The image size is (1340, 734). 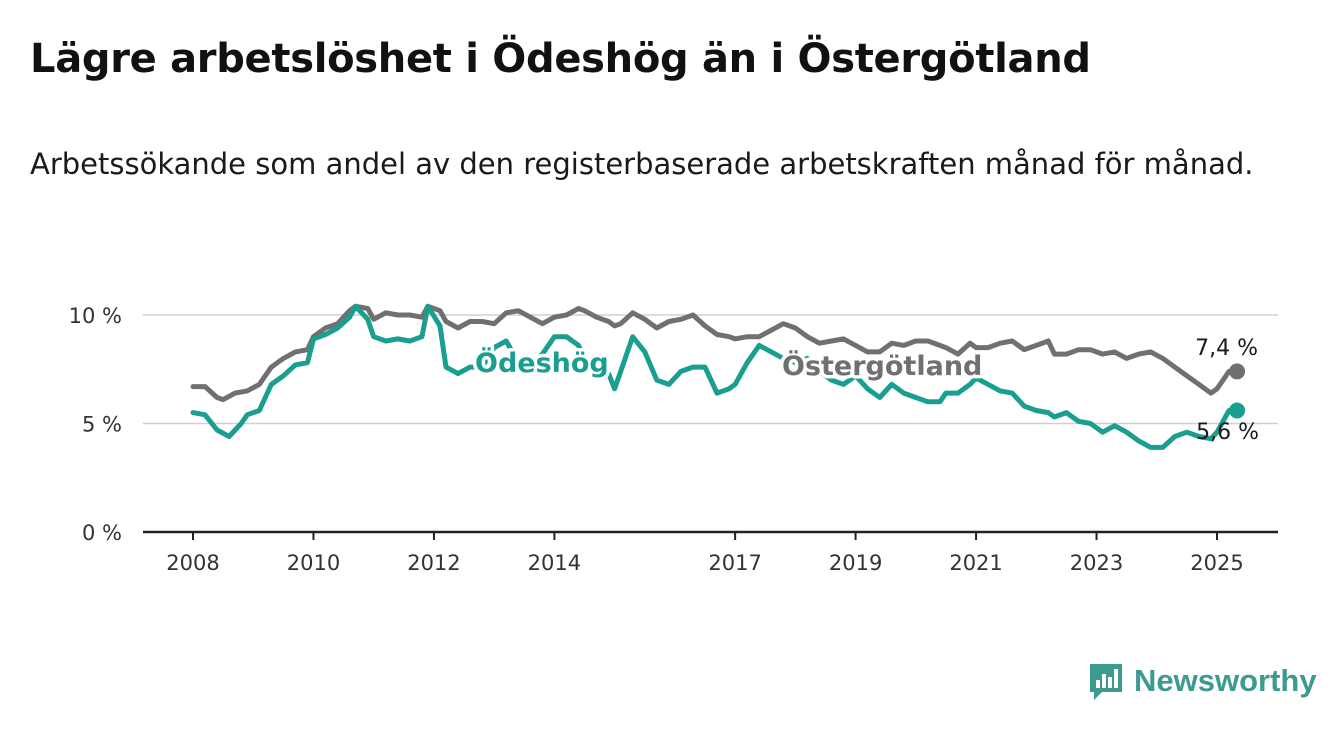 What do you see at coordinates (1237, 371) in the screenshot?
I see `end-point-ostergotland` at bounding box center [1237, 371].